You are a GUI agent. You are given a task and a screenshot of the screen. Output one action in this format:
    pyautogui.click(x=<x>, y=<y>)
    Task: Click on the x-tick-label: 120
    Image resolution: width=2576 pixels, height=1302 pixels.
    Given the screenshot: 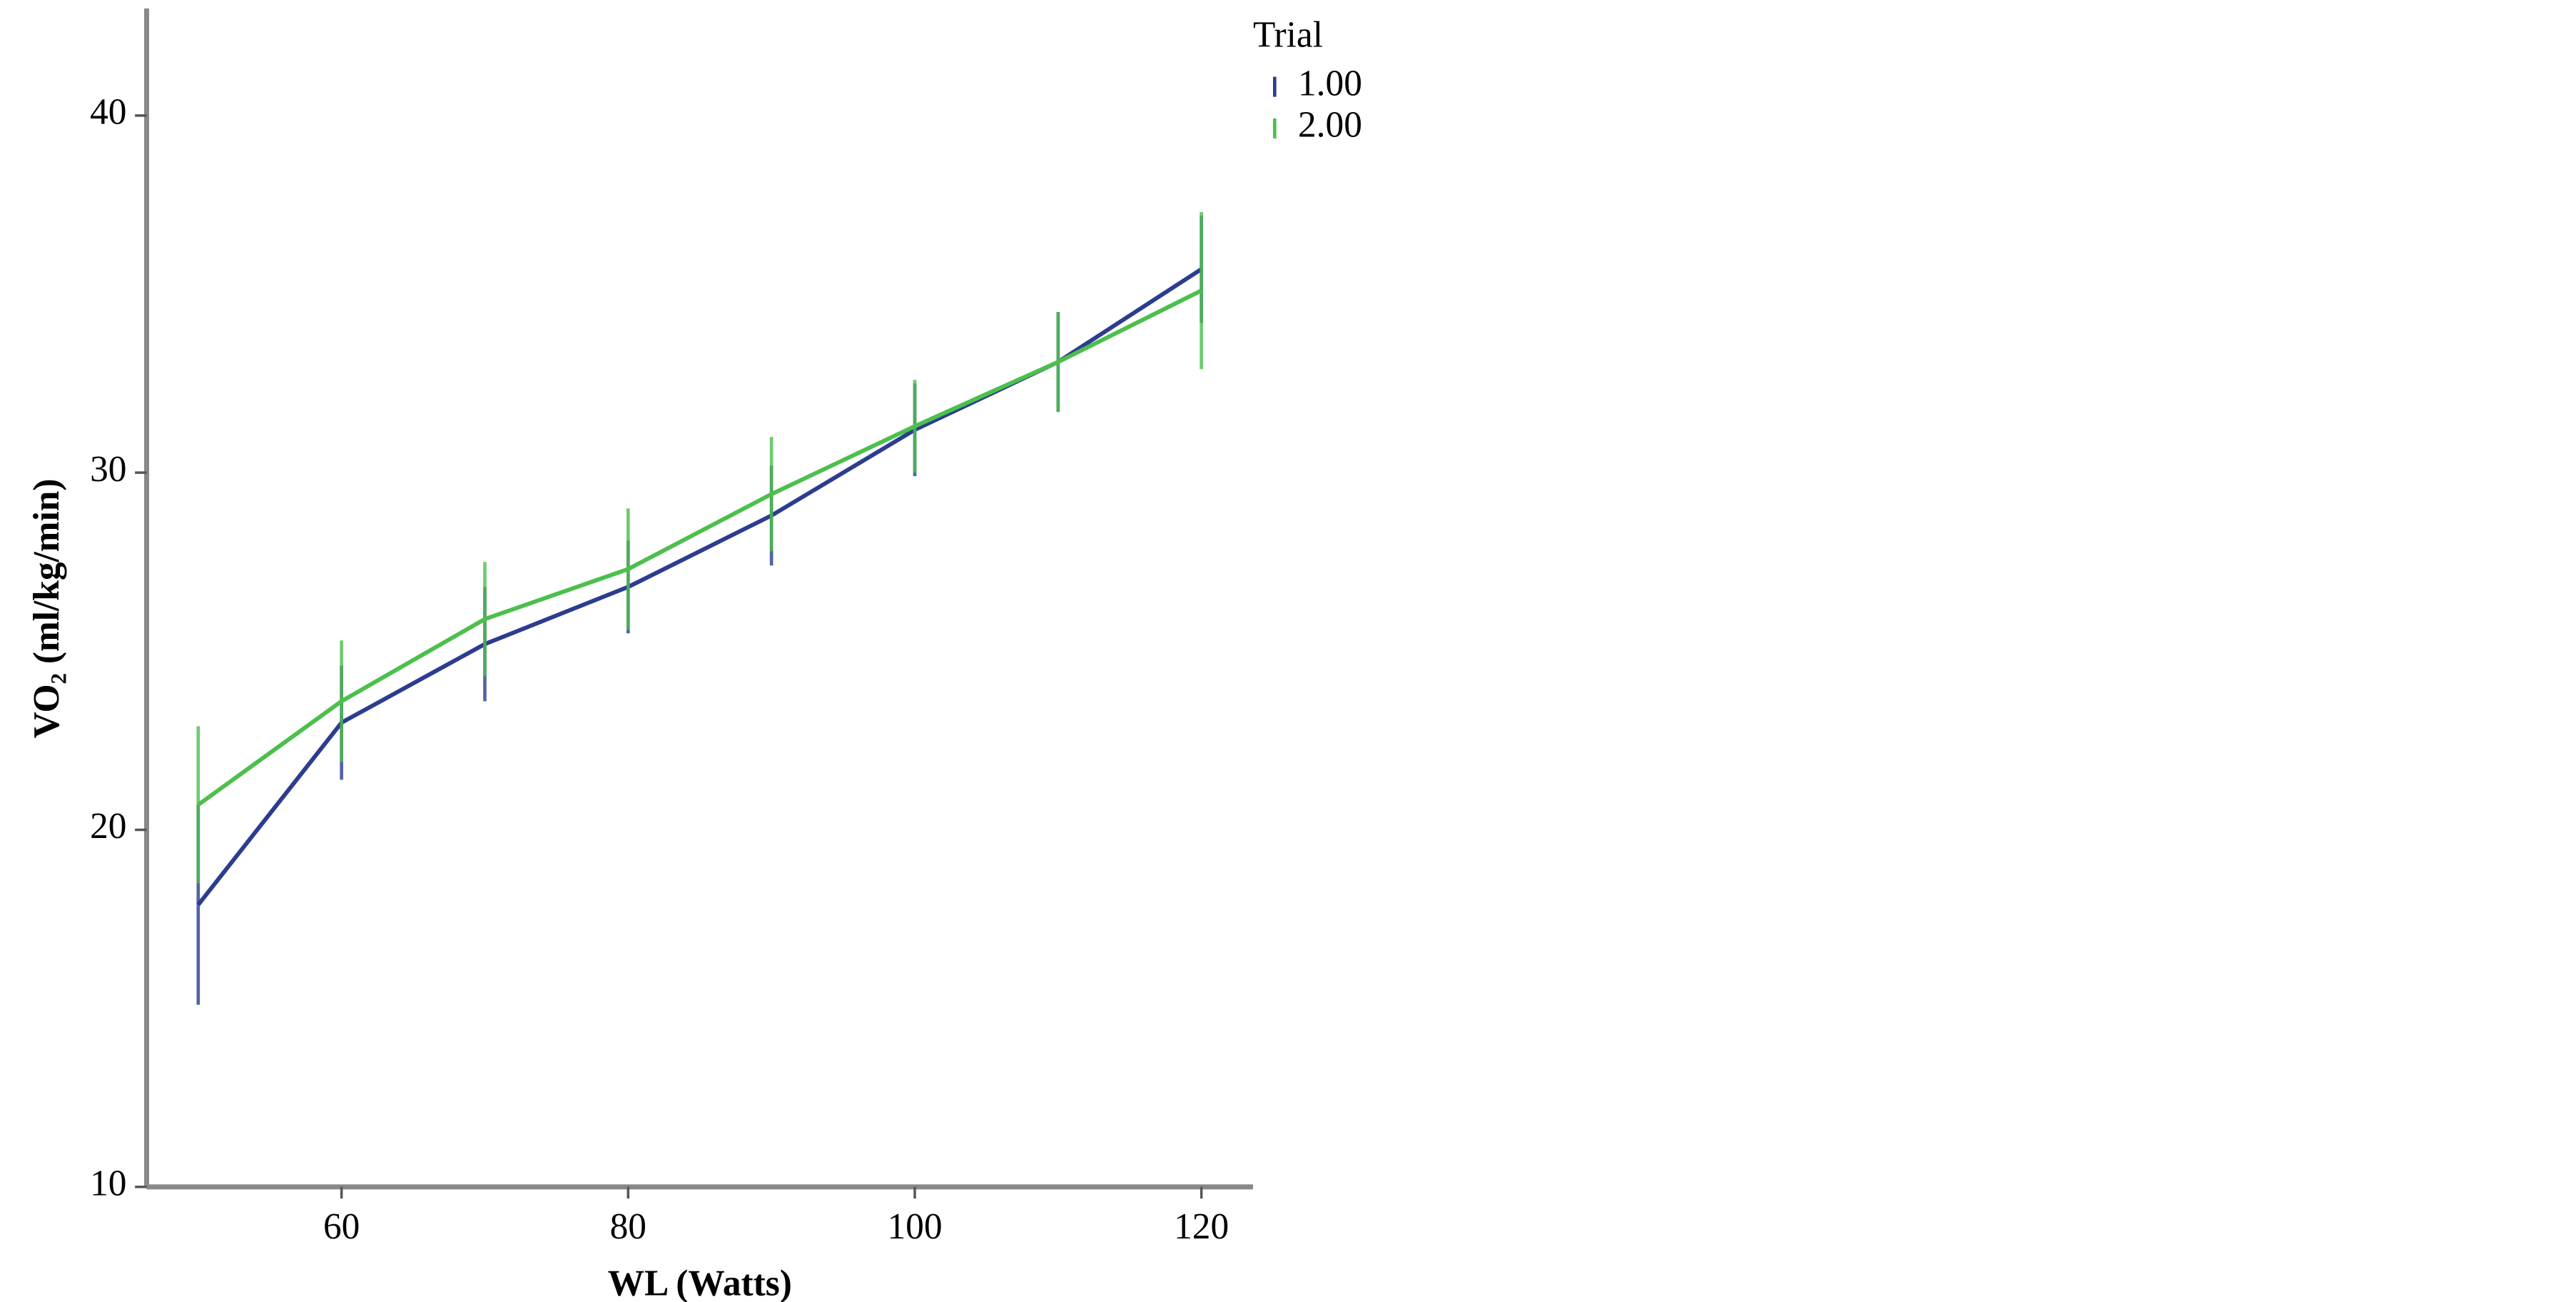 What is the action you would take?
    pyautogui.click(x=1201, y=1226)
    